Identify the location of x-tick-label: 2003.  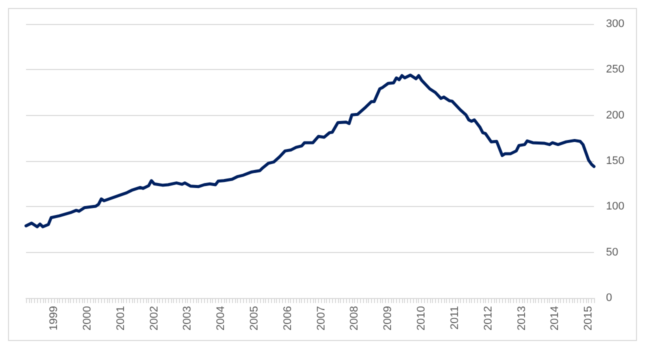
(188, 318).